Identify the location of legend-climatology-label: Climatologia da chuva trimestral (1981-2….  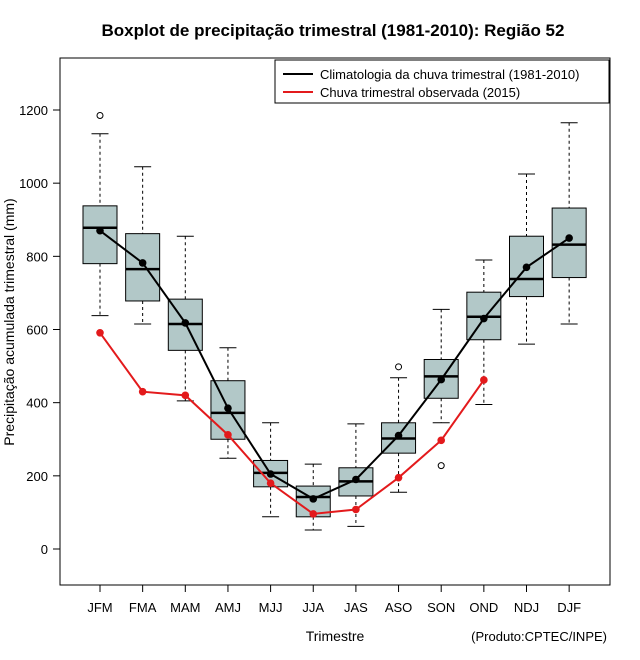
(449, 74).